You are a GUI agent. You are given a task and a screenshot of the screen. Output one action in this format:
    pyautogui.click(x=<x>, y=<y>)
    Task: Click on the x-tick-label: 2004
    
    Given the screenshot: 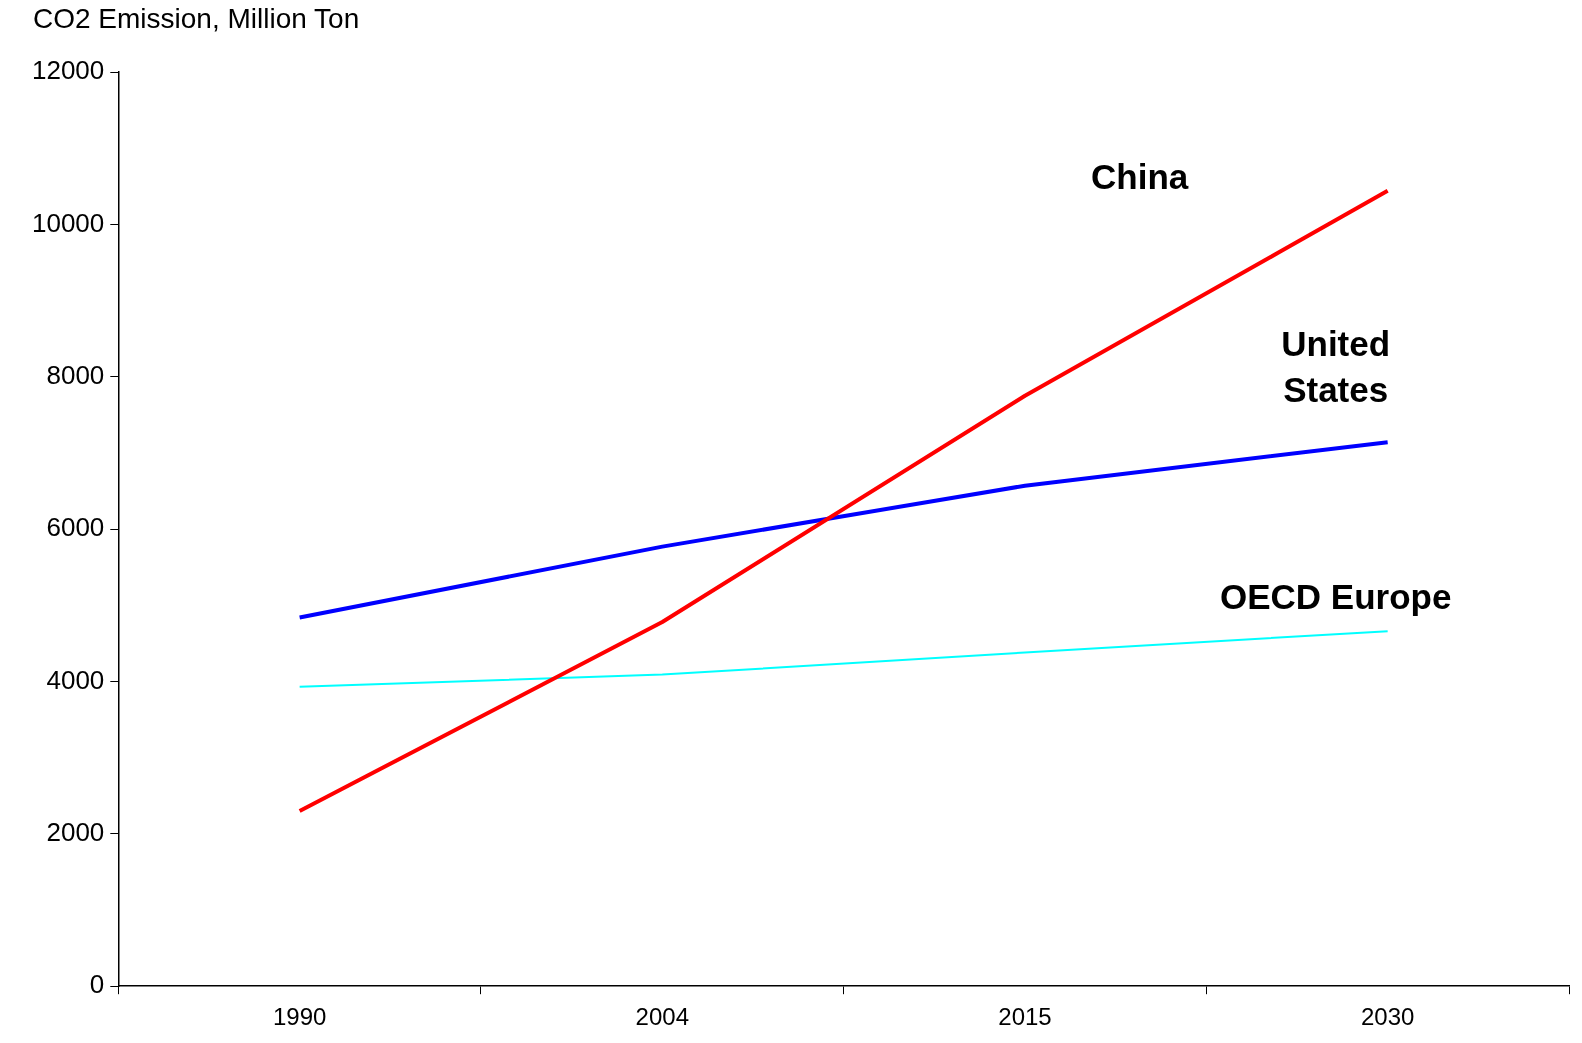 What is the action you would take?
    pyautogui.click(x=662, y=1017)
    